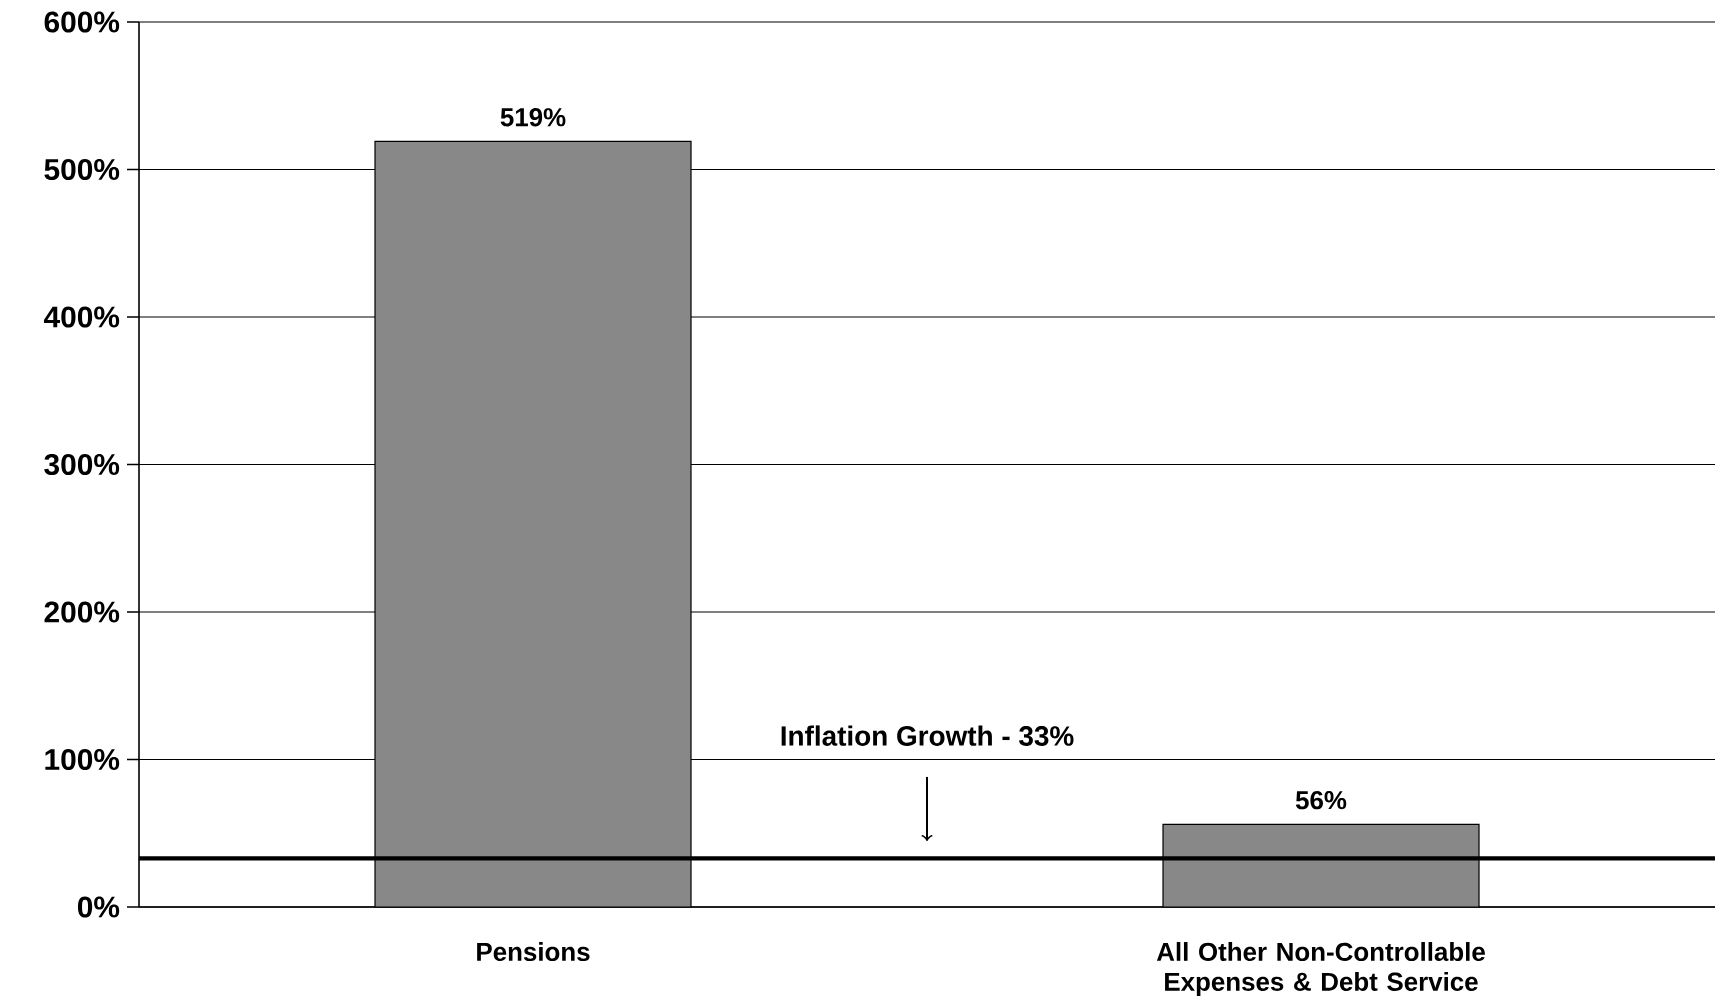 This screenshot has width=1715, height=1003. What do you see at coordinates (82, 464) in the screenshot?
I see `y-tick-label: 300%` at bounding box center [82, 464].